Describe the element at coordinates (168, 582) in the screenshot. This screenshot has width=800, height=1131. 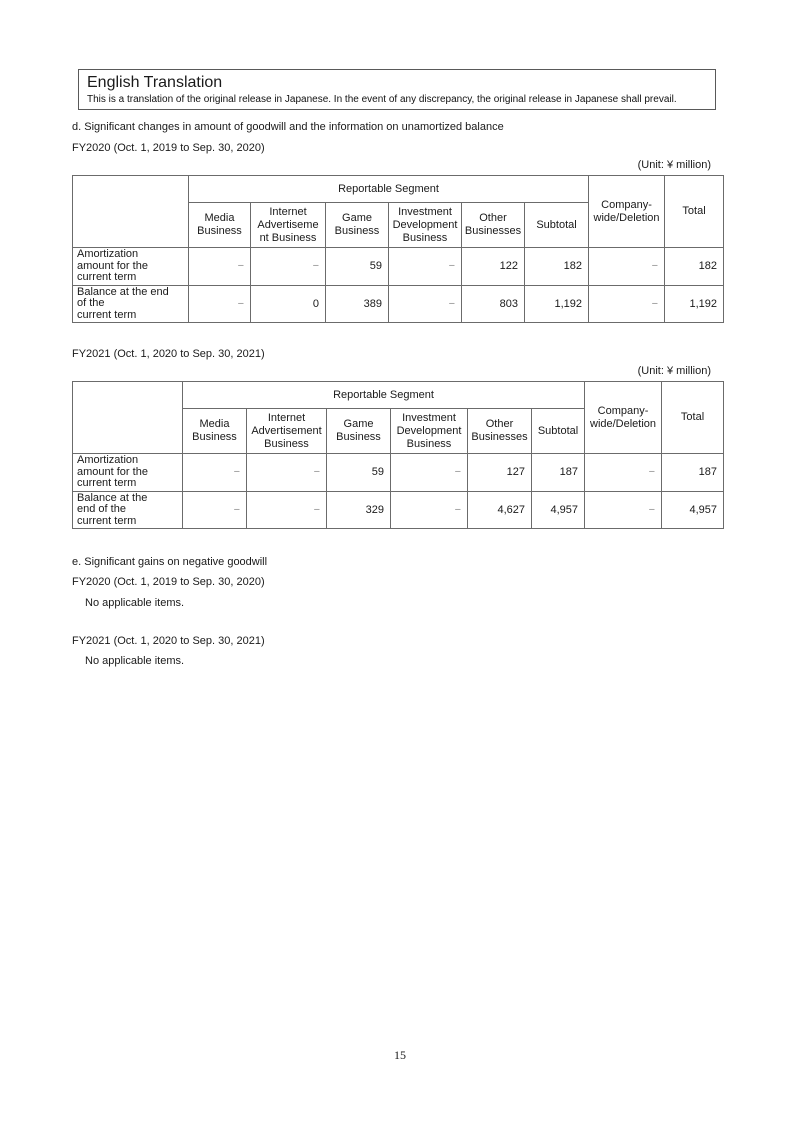
I see `section-e-fy2020-label: FY2020 (Oct. 1, 2019 to Sep. 30, 2020)` at that location.